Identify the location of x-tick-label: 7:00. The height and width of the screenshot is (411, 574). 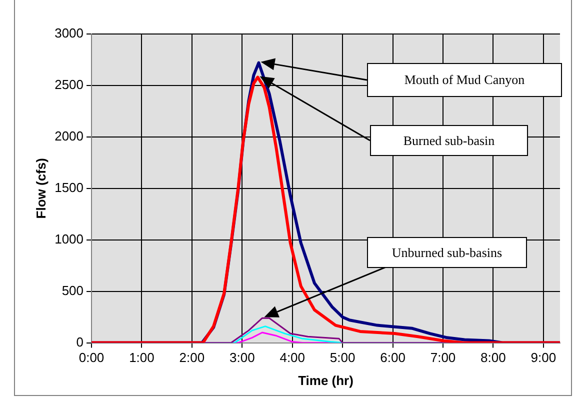
(443, 358).